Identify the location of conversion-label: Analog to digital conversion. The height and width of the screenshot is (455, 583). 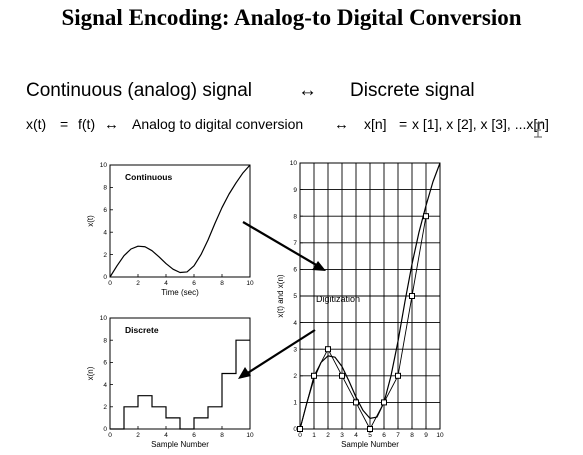
(218, 124).